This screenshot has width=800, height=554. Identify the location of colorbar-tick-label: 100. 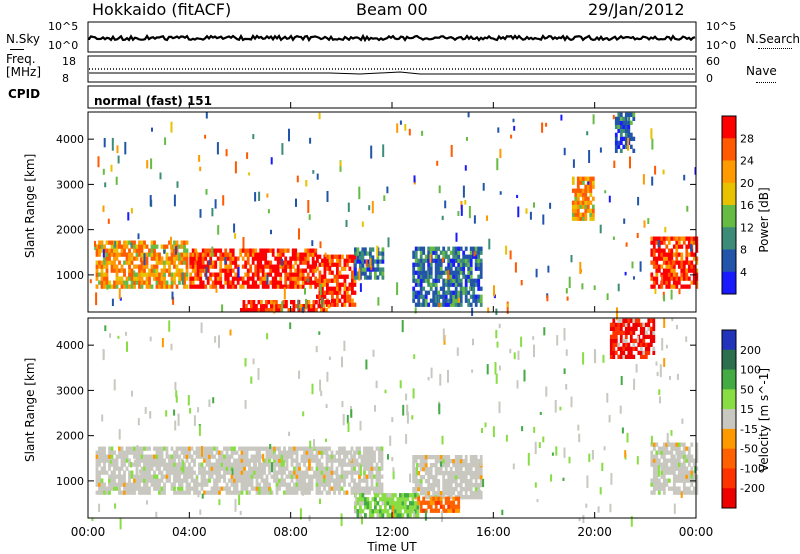
(750, 370).